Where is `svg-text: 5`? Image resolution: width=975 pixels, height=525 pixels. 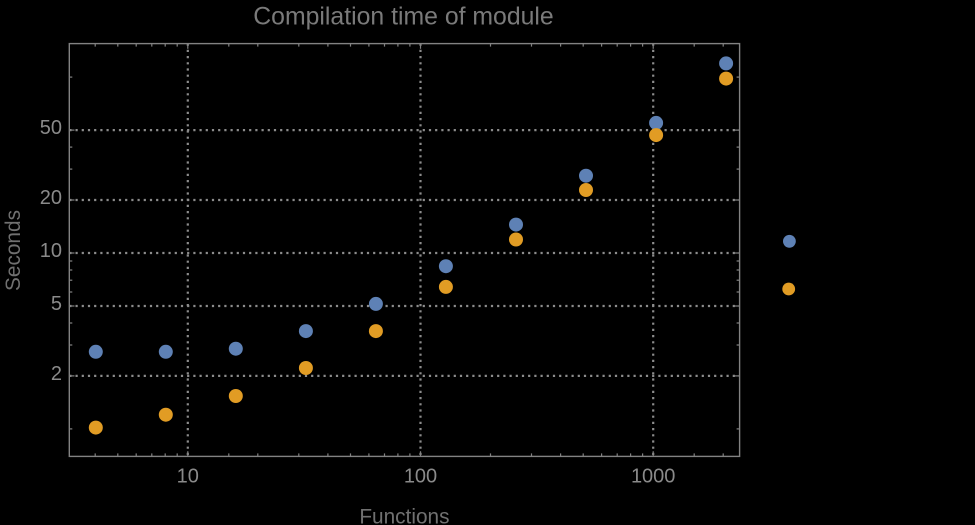 svg-text: 5 is located at coordinates (56, 304).